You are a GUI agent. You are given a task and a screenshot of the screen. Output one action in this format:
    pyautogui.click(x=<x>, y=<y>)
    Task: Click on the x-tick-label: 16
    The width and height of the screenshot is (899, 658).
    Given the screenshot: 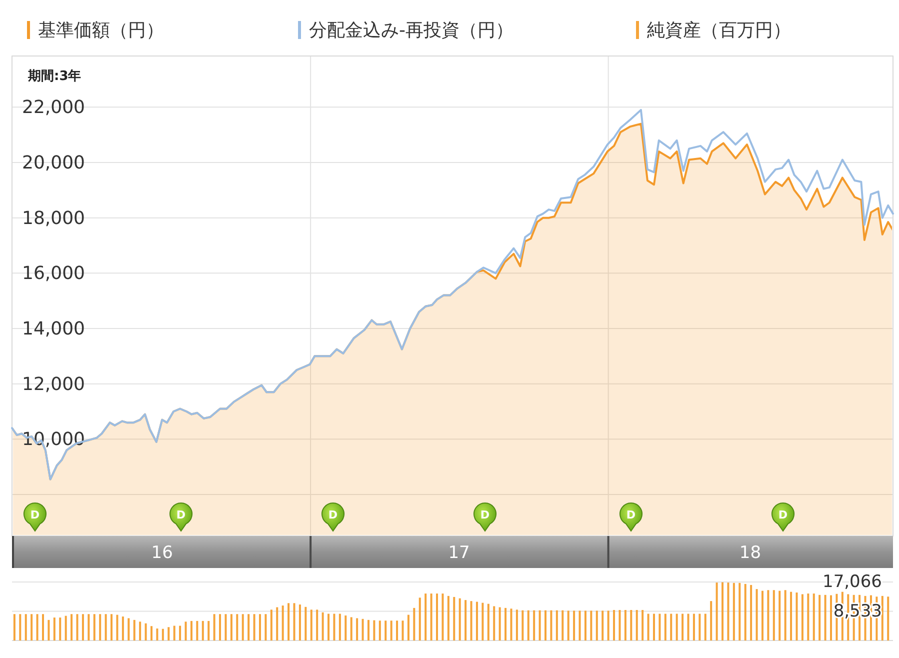 What is the action you would take?
    pyautogui.click(x=162, y=553)
    